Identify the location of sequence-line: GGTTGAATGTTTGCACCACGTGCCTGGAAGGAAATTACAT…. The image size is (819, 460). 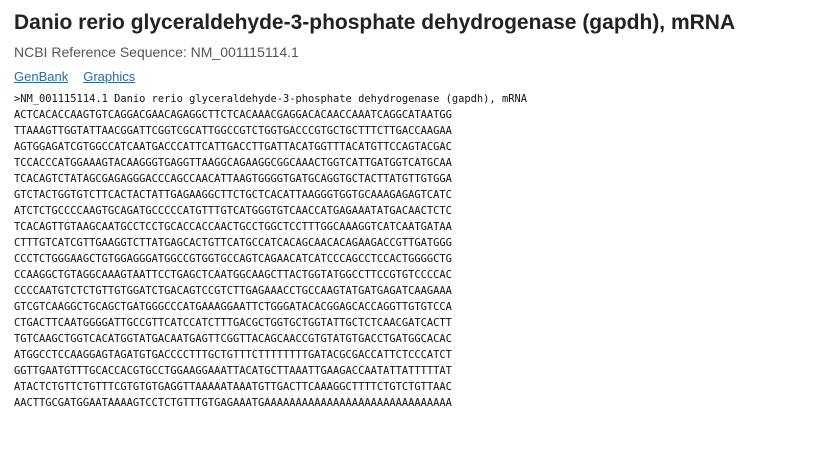
(233, 371).